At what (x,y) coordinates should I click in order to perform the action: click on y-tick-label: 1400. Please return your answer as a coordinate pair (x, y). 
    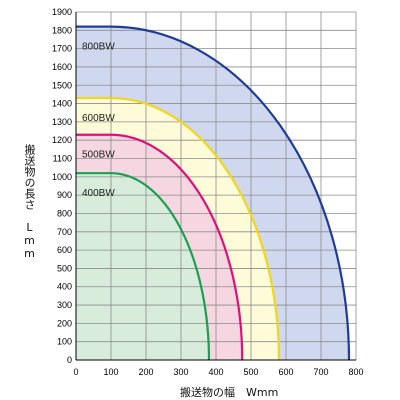
    Looking at the image, I should click on (62, 104).